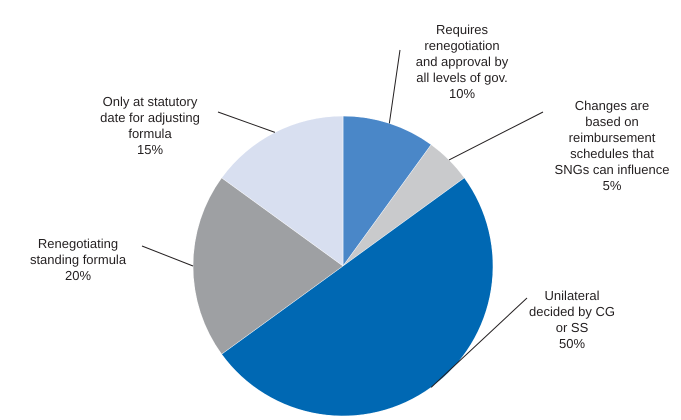 The image size is (681, 420). I want to click on slice-label: Only at statutory date for adjusting formula, so click(150, 117).